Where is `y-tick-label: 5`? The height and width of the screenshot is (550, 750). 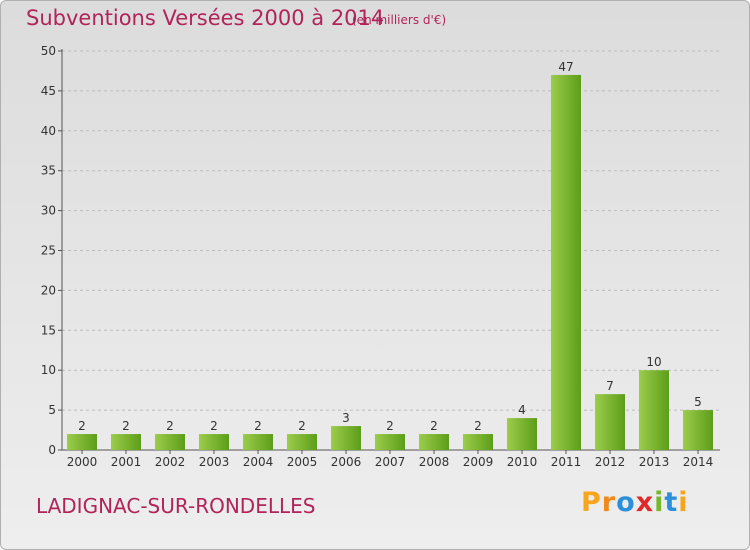
y-tick-label: 5 is located at coordinates (52, 410).